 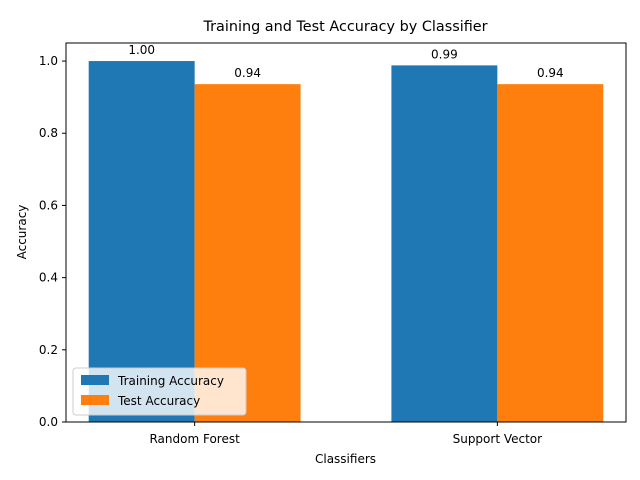 What do you see at coordinates (48, 278) in the screenshot?
I see `y-tick-label: 0.4` at bounding box center [48, 278].